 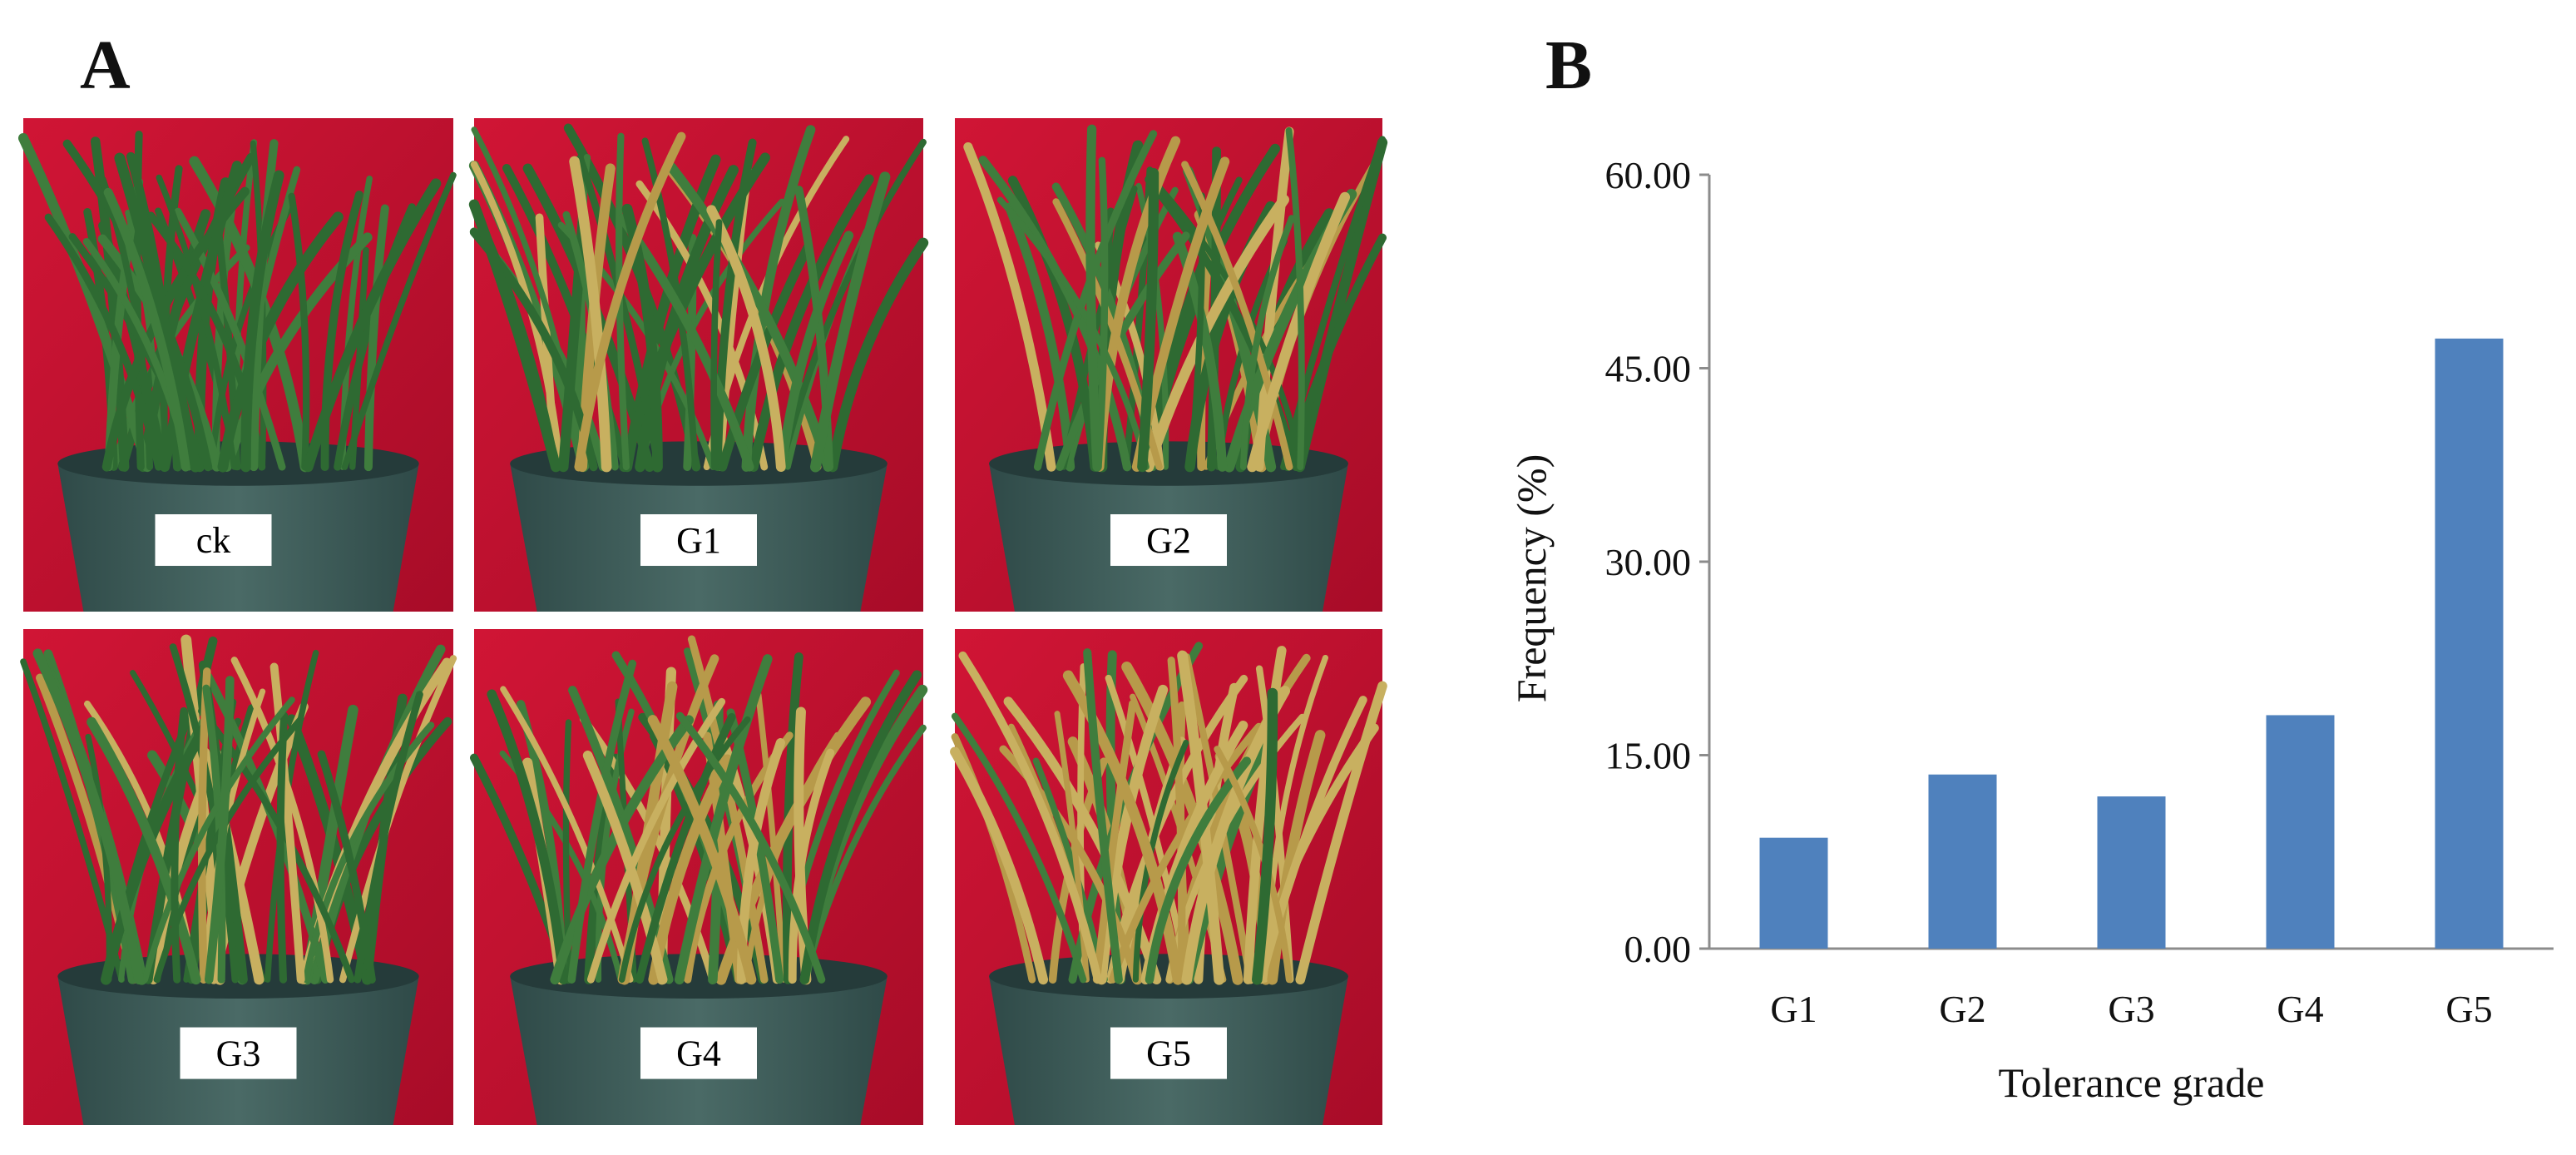 I want to click on panel-label-b: B, so click(x=1569, y=65).